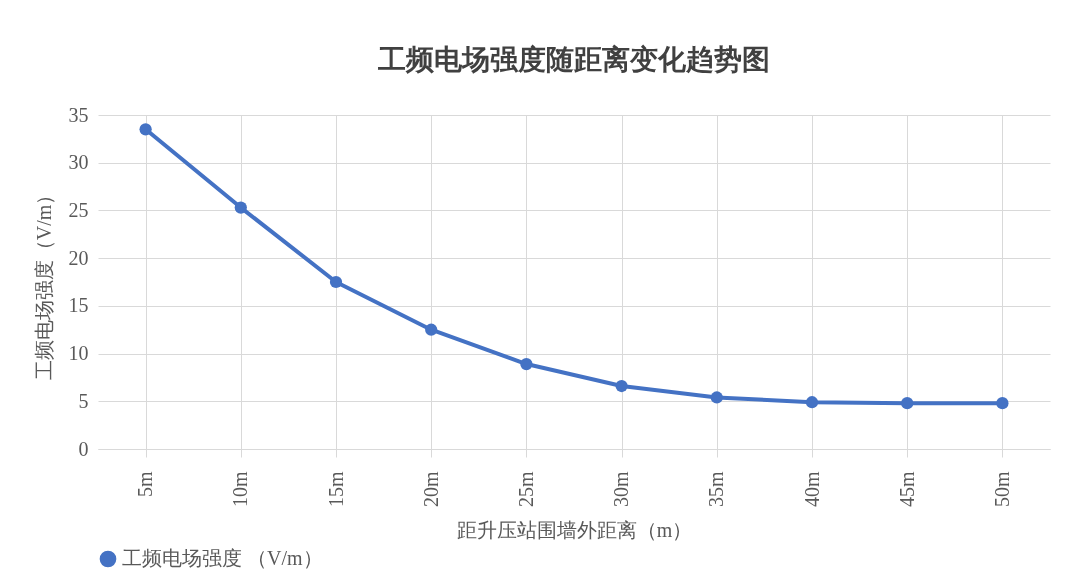  I want to click on x-tick-label: 35m, so click(716, 489).